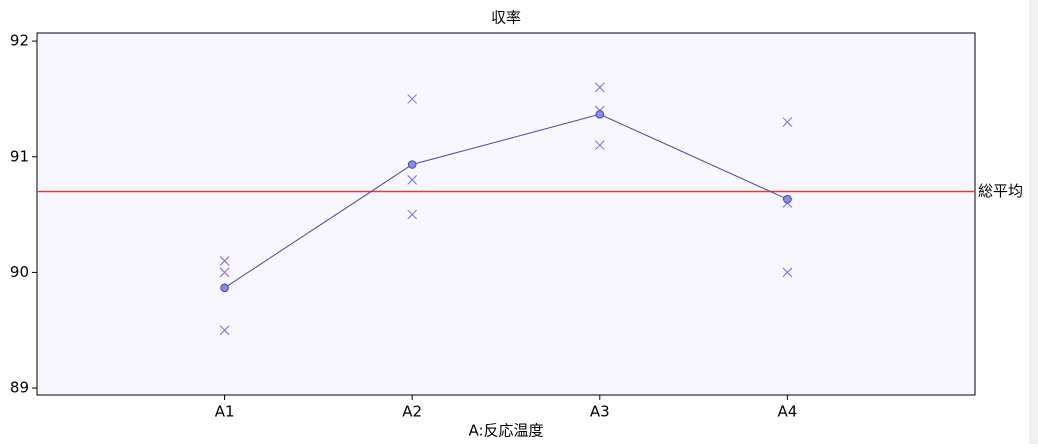 The height and width of the screenshot is (448, 1038). I want to click on x-tick-label: A1, so click(225, 412).